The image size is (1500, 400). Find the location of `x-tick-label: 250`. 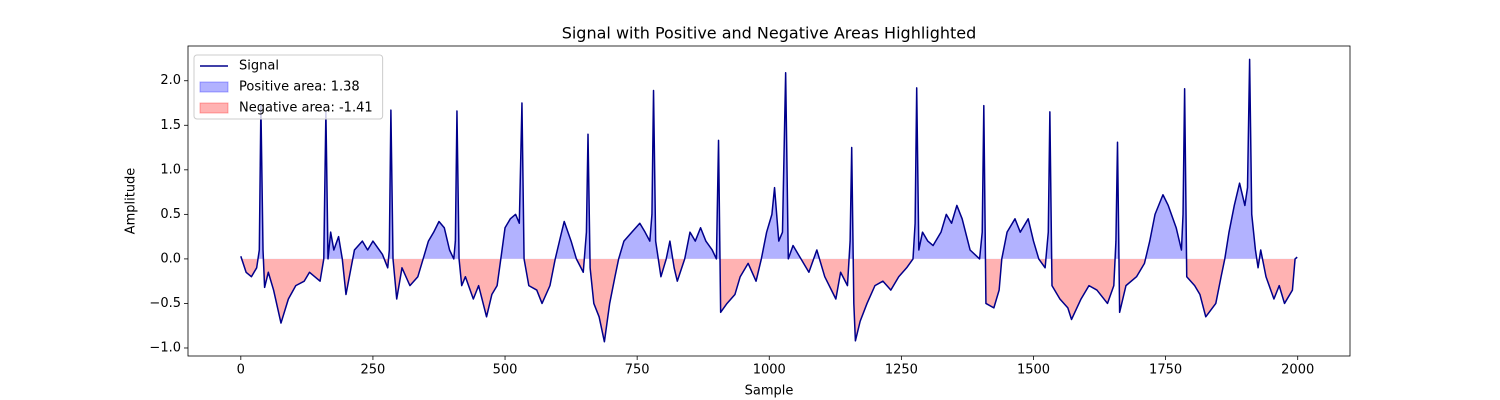

x-tick-label: 250 is located at coordinates (373, 370).